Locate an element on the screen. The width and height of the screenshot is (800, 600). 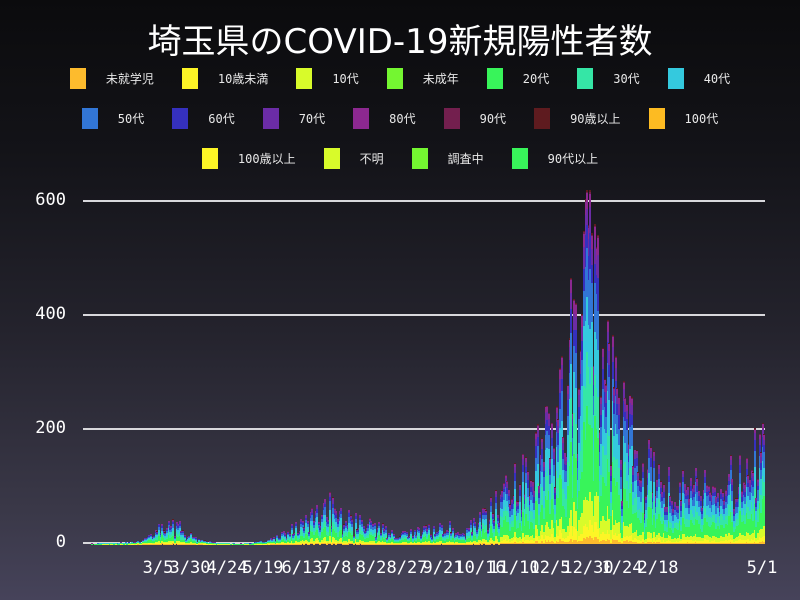
legend-item: 不明 is located at coordinates (353, 158).